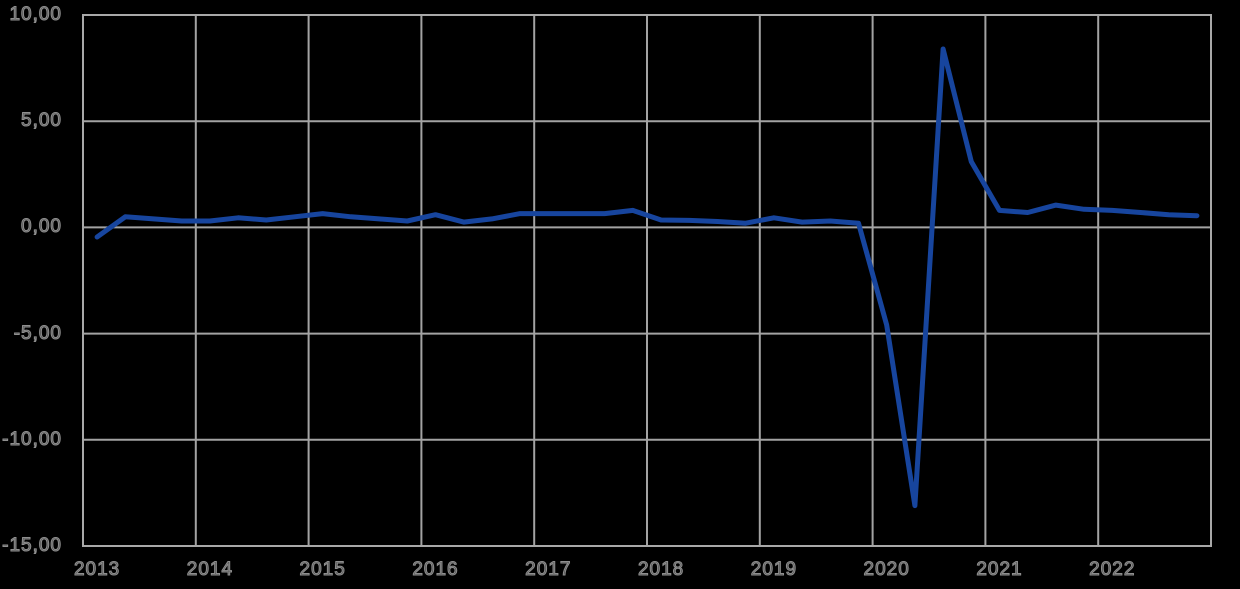 This screenshot has height=589, width=1240. Describe the element at coordinates (661, 570) in the screenshot. I see `x-tick-label: 2018` at that location.